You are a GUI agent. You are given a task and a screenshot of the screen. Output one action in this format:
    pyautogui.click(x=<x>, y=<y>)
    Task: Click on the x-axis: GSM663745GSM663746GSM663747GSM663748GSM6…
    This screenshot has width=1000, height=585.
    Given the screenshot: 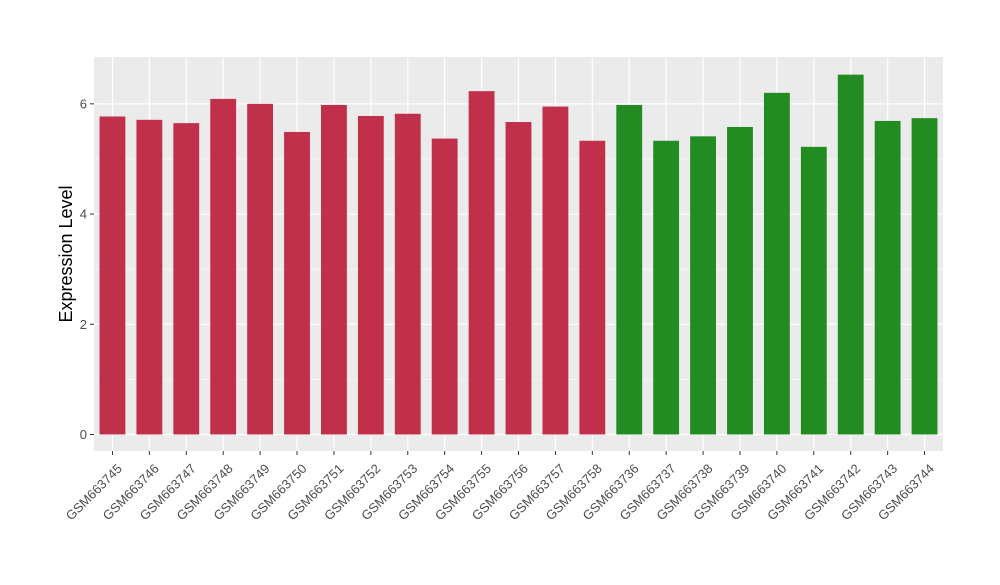 What is the action you would take?
    pyautogui.click(x=500, y=487)
    